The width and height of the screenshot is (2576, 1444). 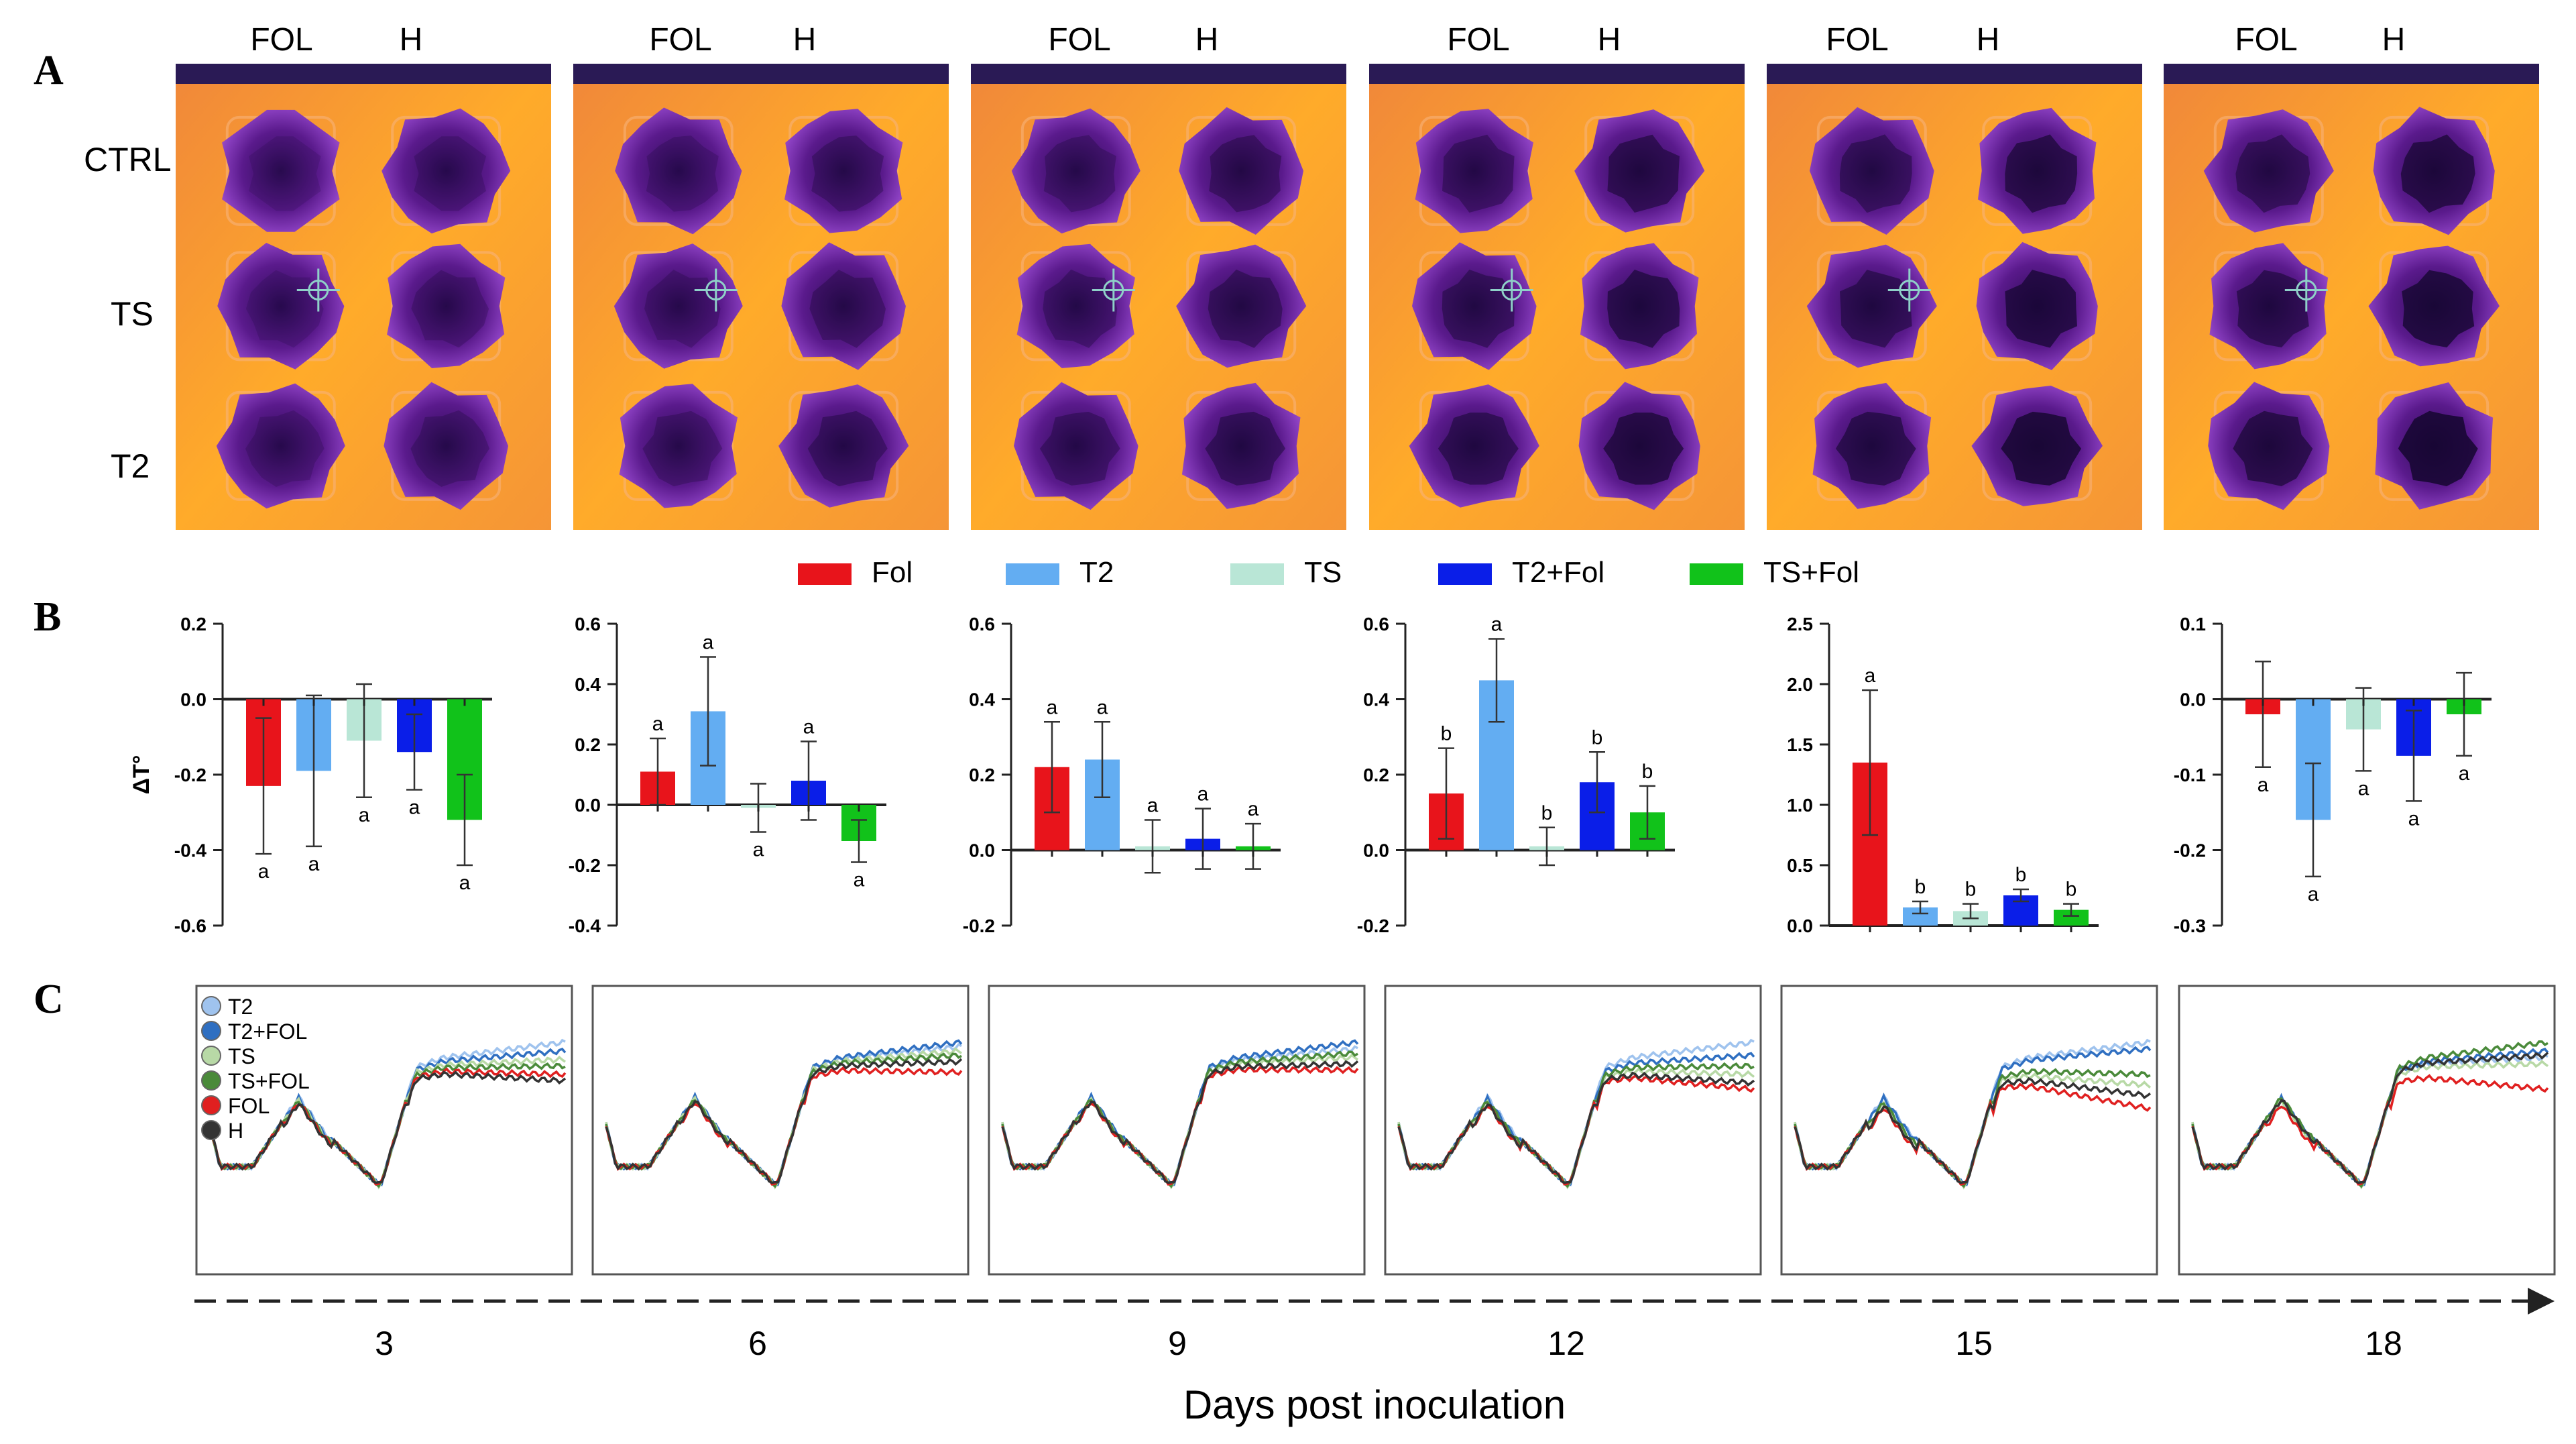 I want to click on y-tick-label: -0.1, so click(x=2190, y=775).